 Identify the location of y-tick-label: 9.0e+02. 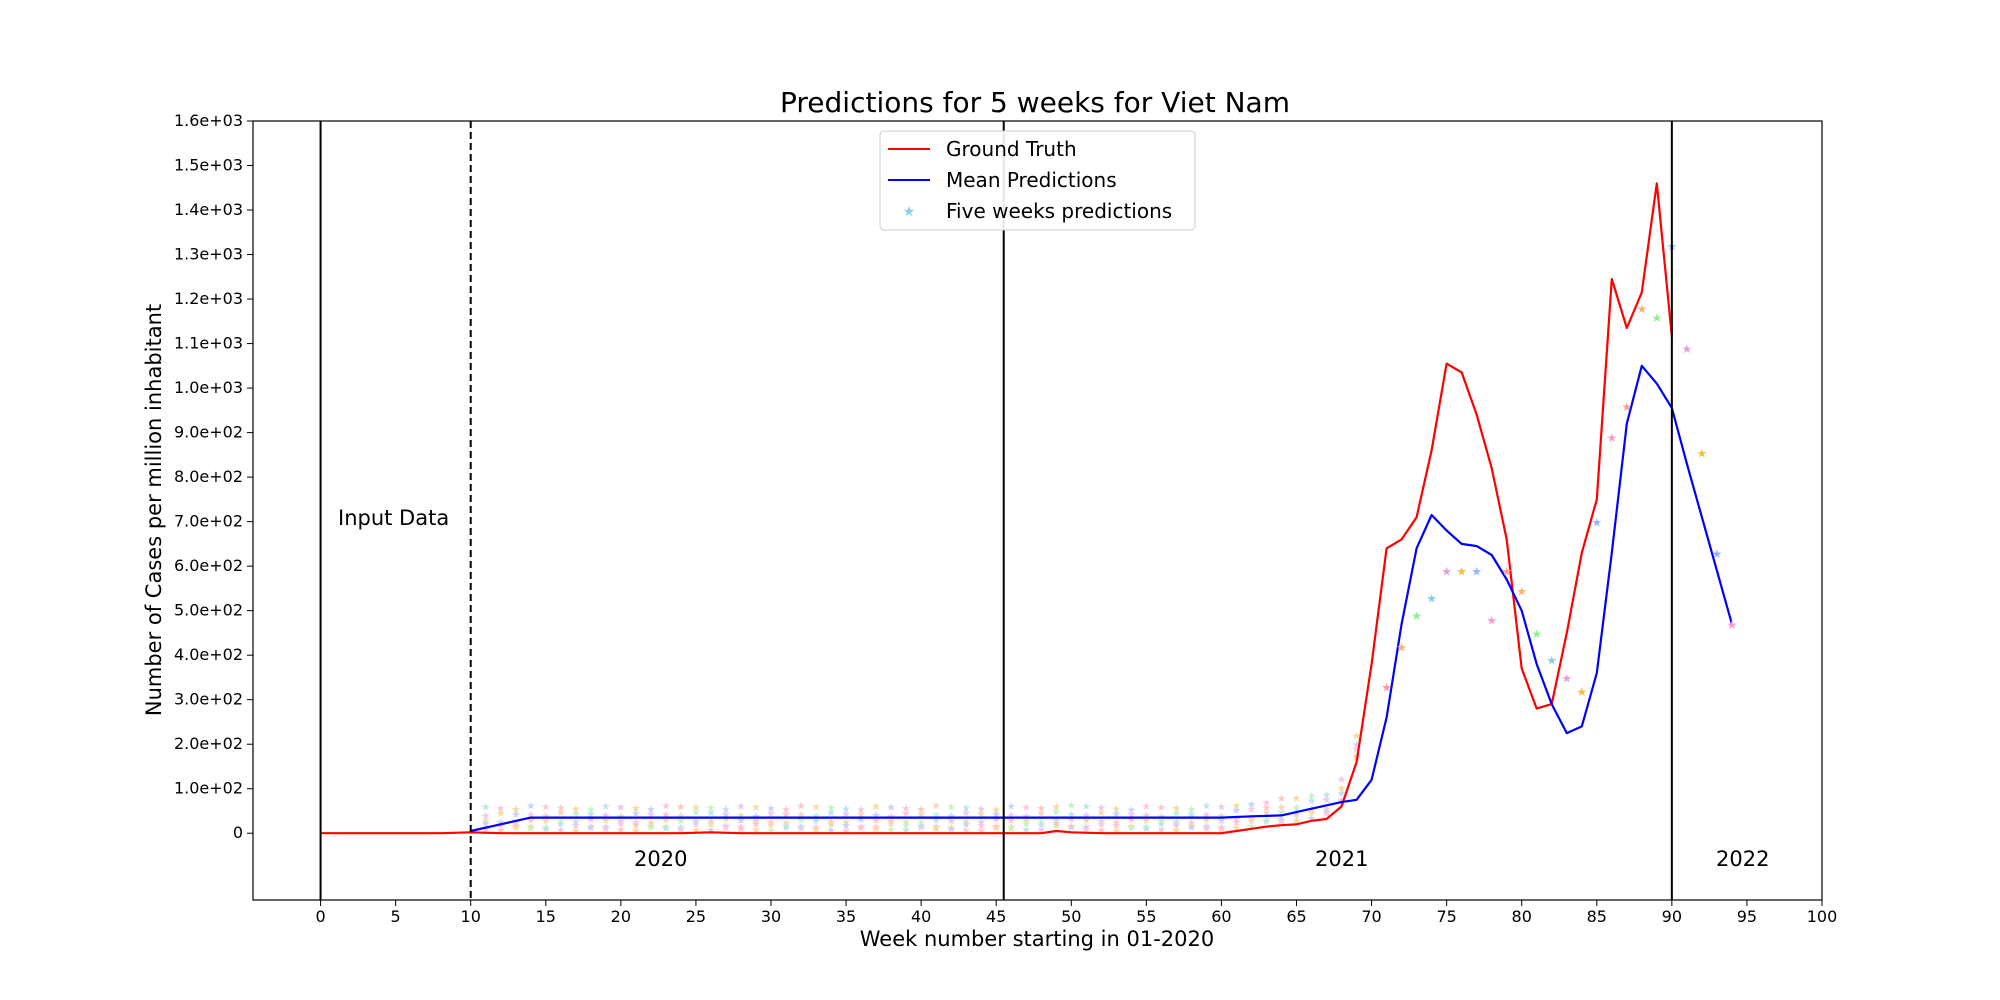
(208, 432).